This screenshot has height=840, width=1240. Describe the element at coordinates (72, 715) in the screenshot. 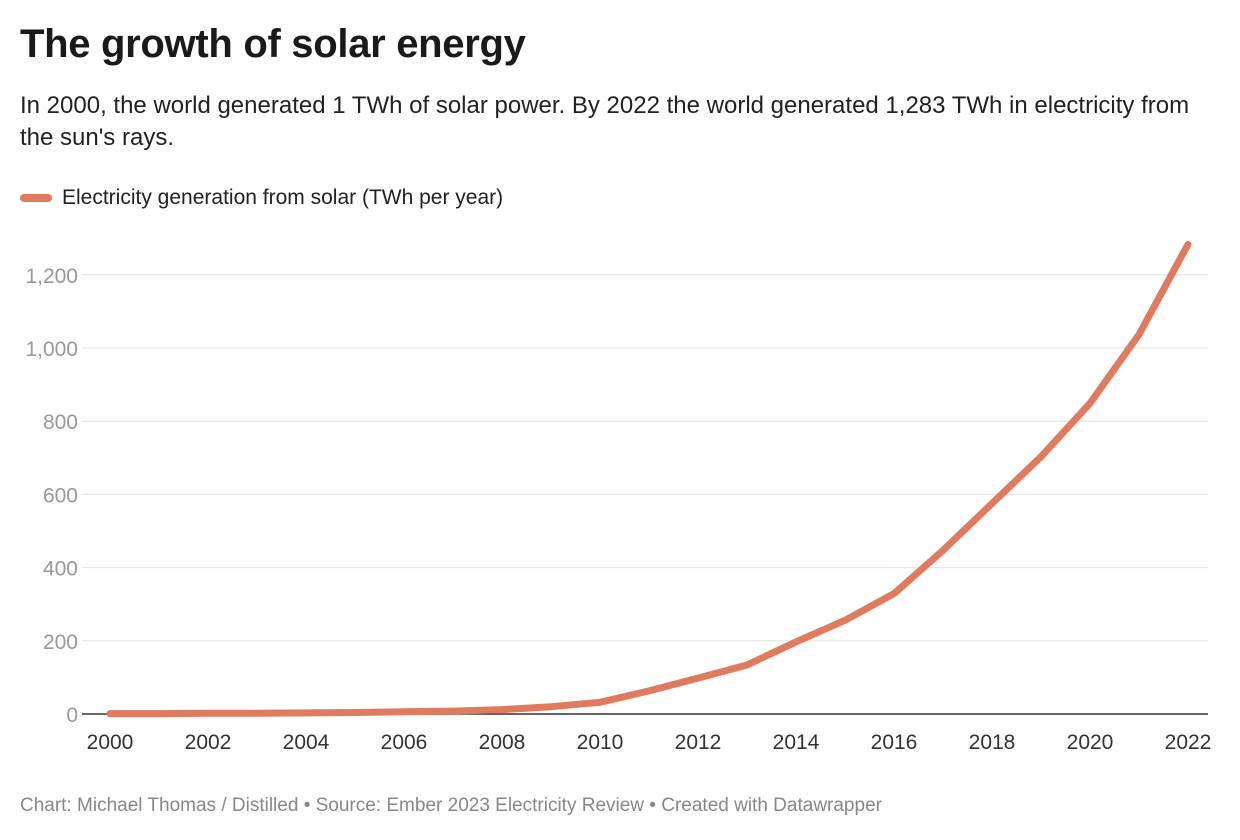

I see `y-tick-label: 0` at that location.